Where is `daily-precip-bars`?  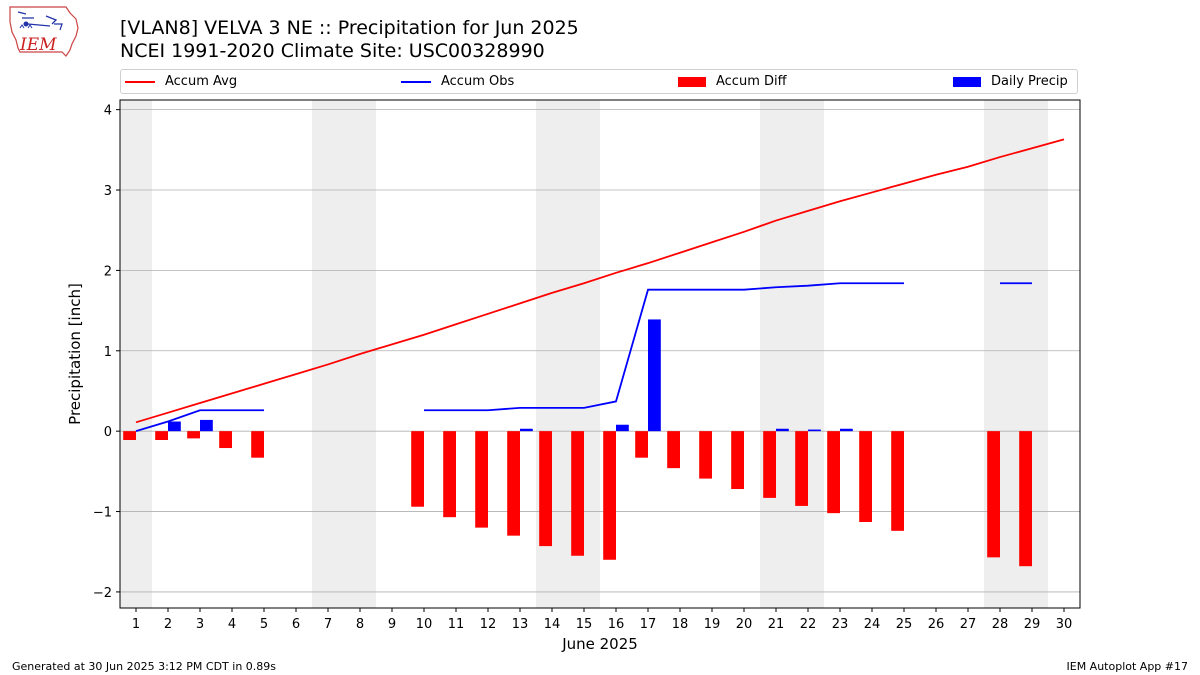 daily-precip-bars is located at coordinates (510, 375).